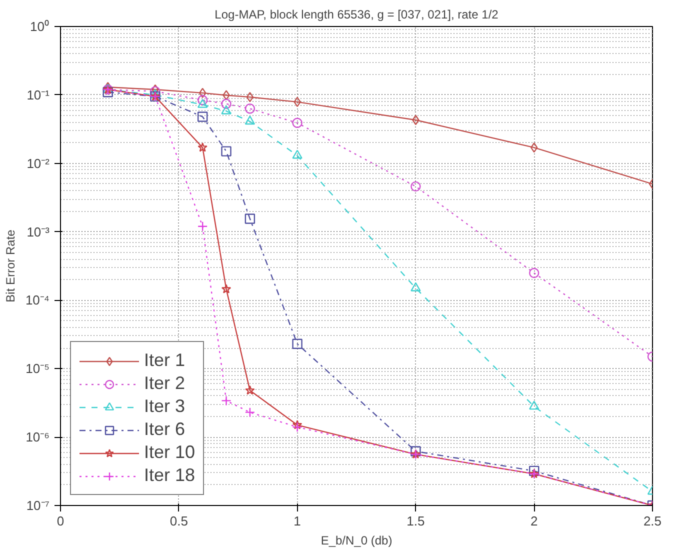 Image resolution: width=676 pixels, height=555 pixels. I want to click on y-tick-label: 10⁻⁷, so click(38, 505).